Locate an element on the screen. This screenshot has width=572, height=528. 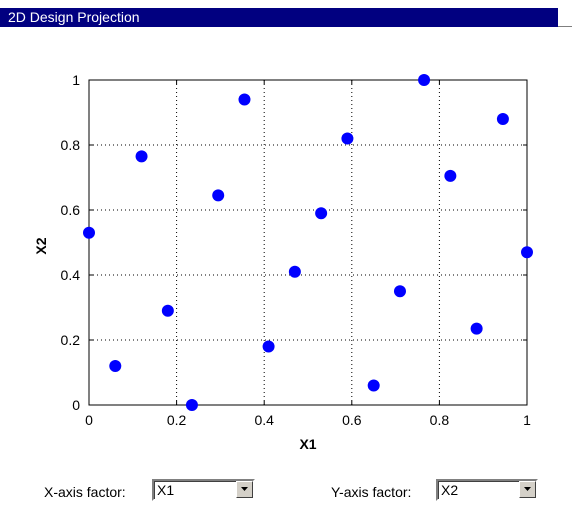
x-axis-factor-value: X1 is located at coordinates (166, 490).